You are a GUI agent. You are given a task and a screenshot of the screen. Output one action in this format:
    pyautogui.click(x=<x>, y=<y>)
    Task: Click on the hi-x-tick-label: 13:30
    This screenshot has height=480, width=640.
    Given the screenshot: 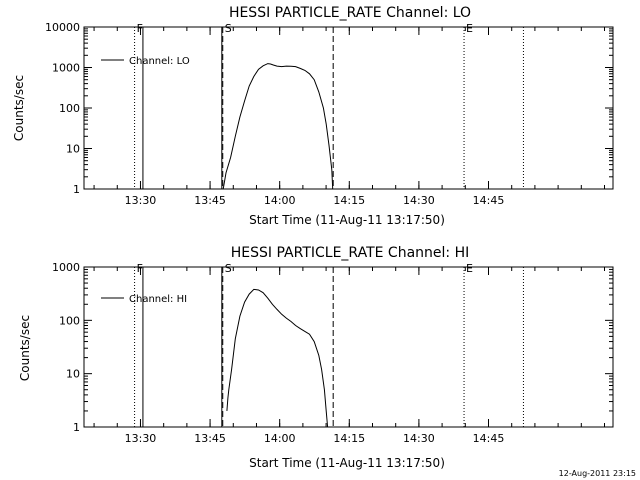 What is the action you would take?
    pyautogui.click(x=141, y=438)
    